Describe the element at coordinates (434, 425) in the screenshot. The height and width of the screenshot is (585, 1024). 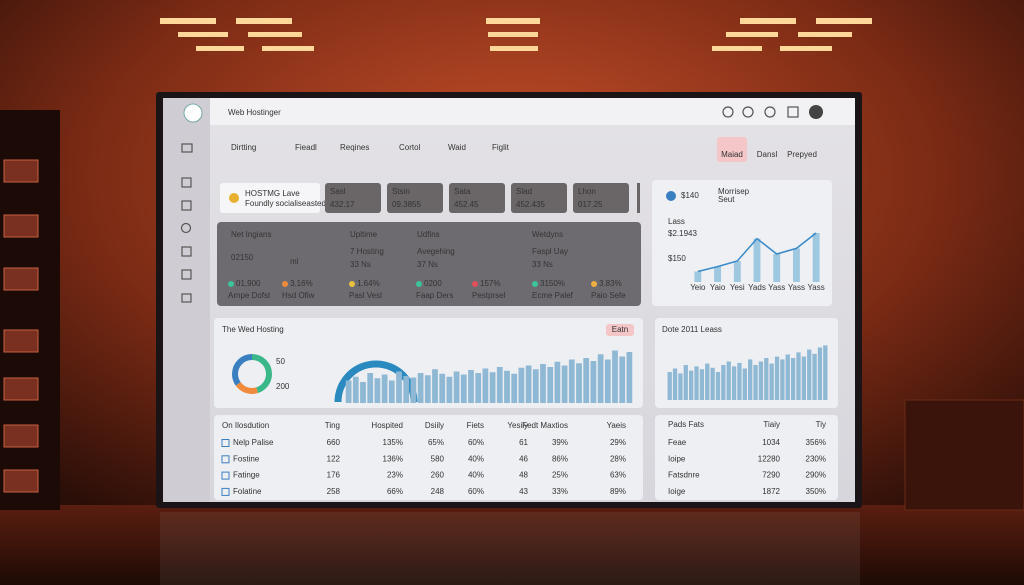
I see `table-header: Dsiily` at that location.